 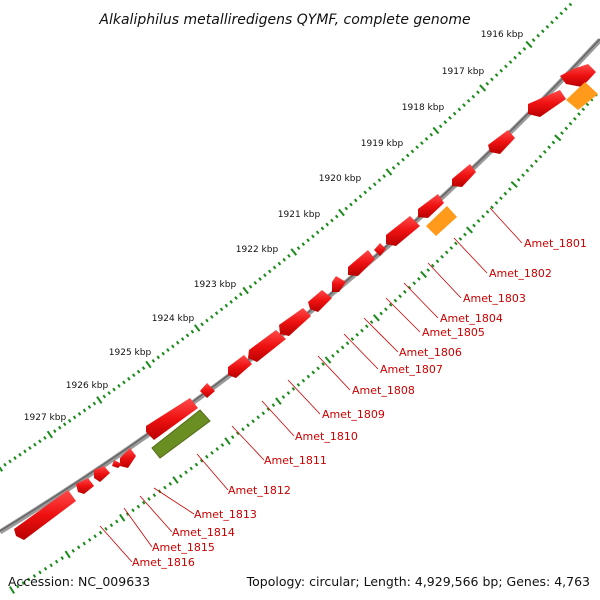 I want to click on gene-label: Amet_1815, so click(x=183, y=547).